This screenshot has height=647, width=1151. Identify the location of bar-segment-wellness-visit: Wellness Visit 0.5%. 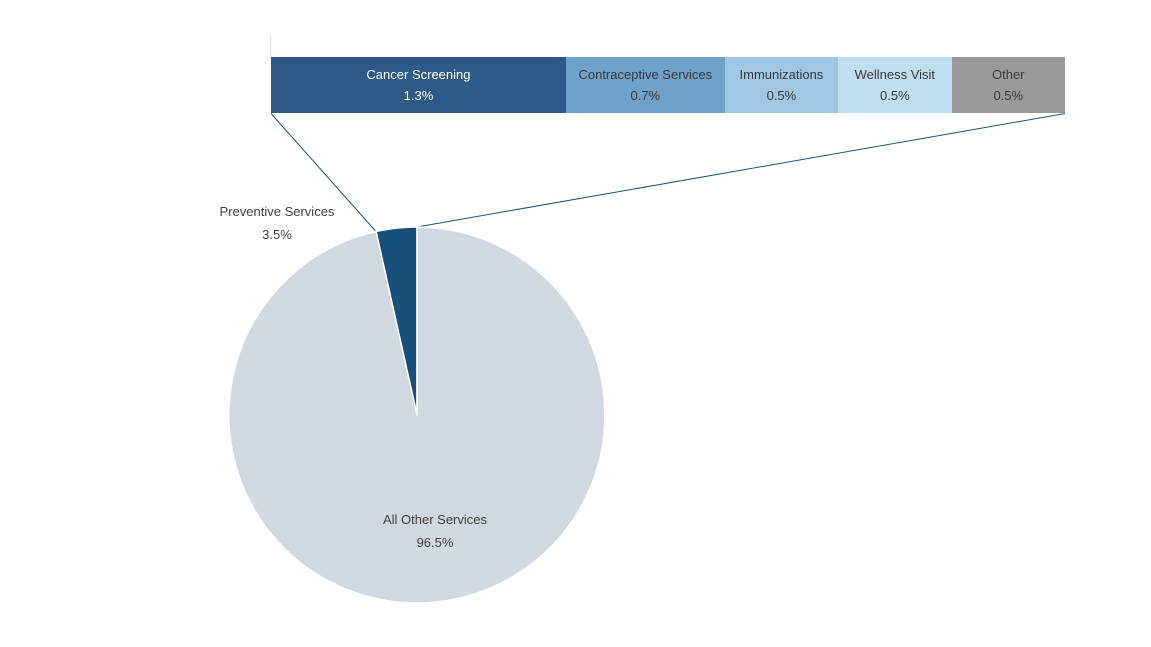
(895, 85).